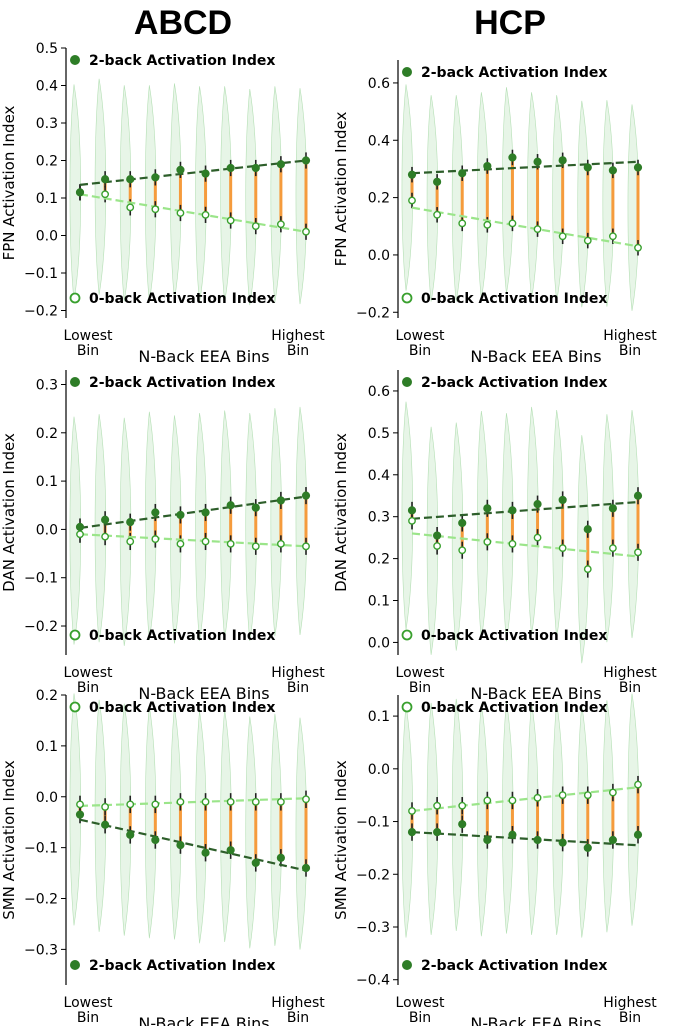 This screenshot has height=1026, width=685. I want to click on y-tick-label: 0.4, so click(47, 87).